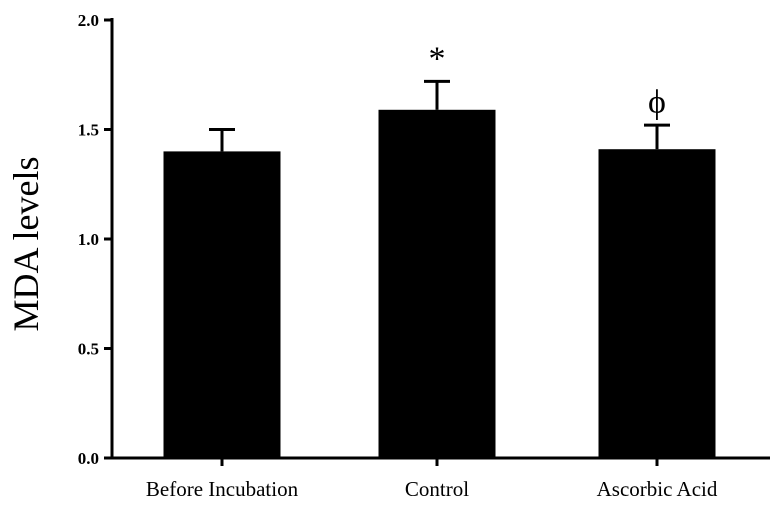 The width and height of the screenshot is (774, 509). I want to click on significance-mark-control: *, so click(437, 58).